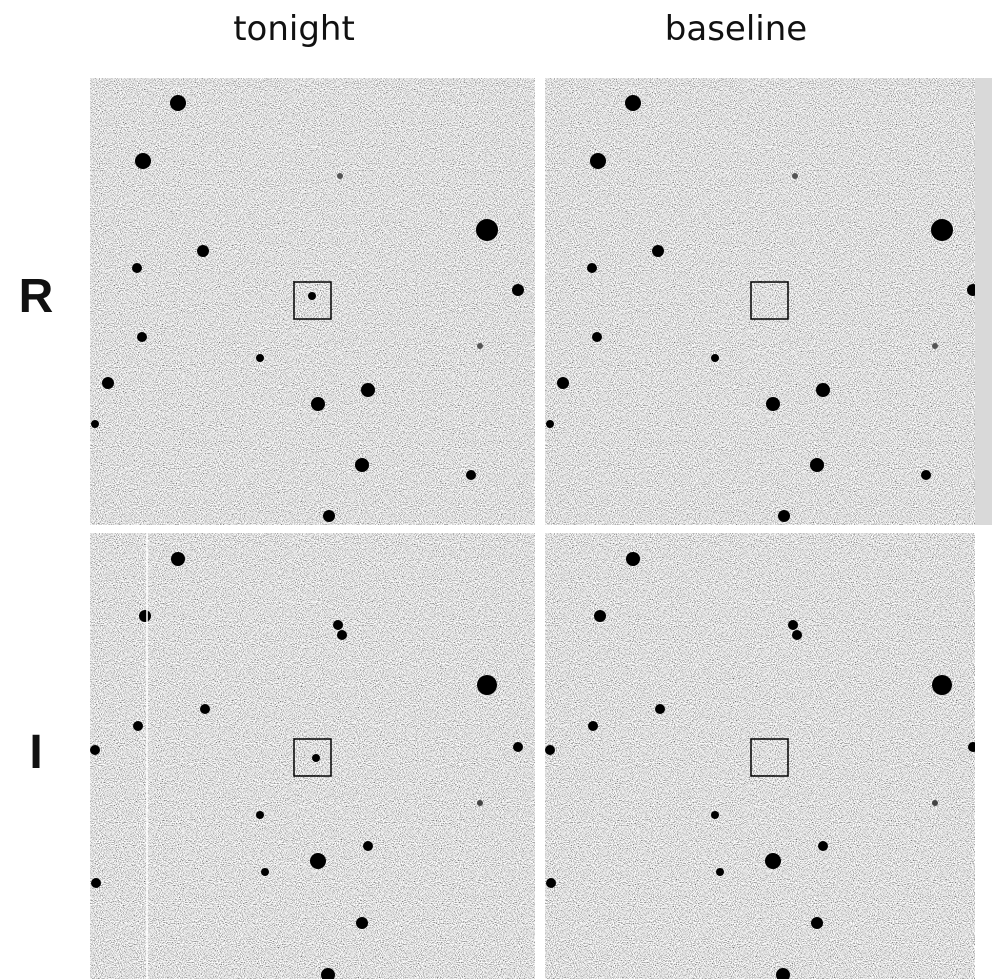 Image resolution: width=998 pixels, height=979 pixels. What do you see at coordinates (983, 301) in the screenshot?
I see `image-edge` at bounding box center [983, 301].